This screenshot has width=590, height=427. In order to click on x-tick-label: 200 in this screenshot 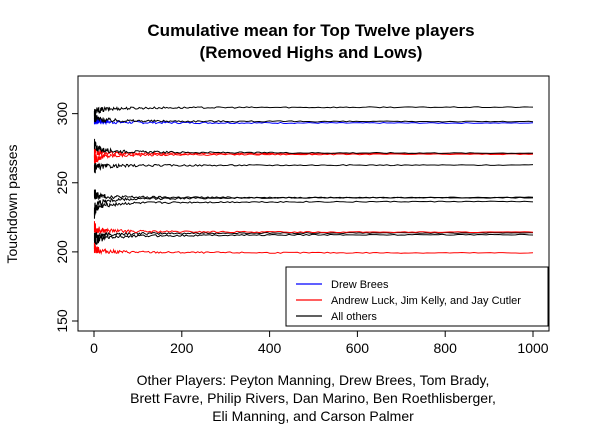, I will do `click(182, 348)`.